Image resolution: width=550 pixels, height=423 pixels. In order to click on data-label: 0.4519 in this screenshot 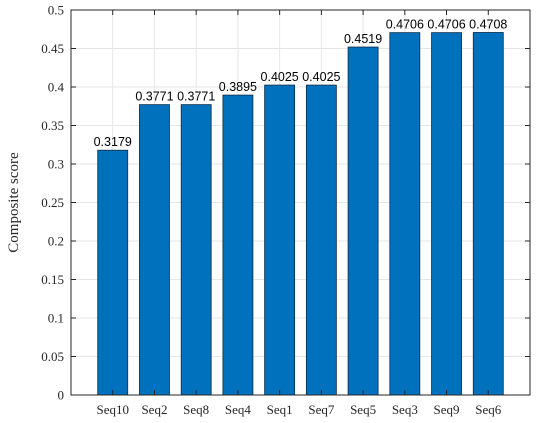, I will do `click(363, 39)`.